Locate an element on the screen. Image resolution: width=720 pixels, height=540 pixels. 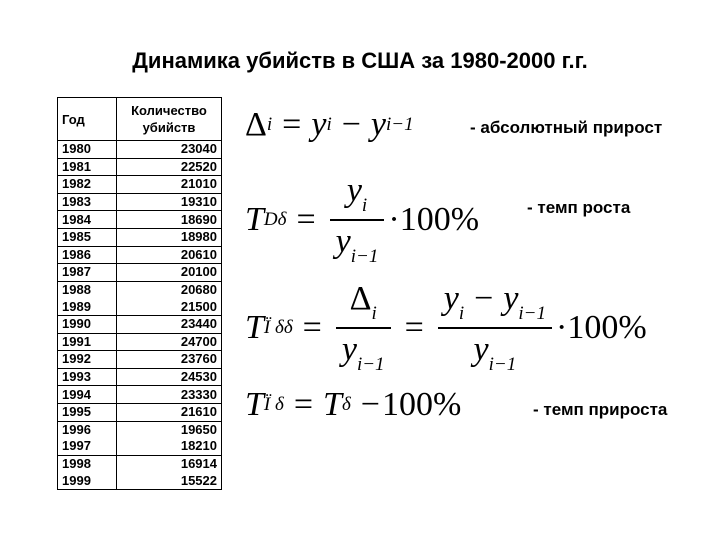
year-cell: 1994 is located at coordinates (87, 394).